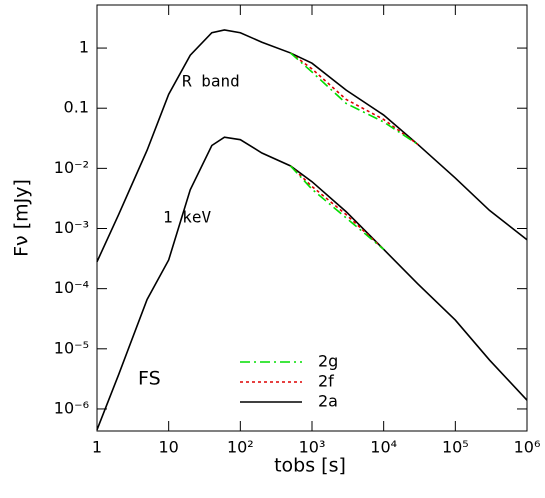 The width and height of the screenshot is (545, 498). Describe the element at coordinates (168, 447) in the screenshot. I see `x-tick-label: 10` at that location.